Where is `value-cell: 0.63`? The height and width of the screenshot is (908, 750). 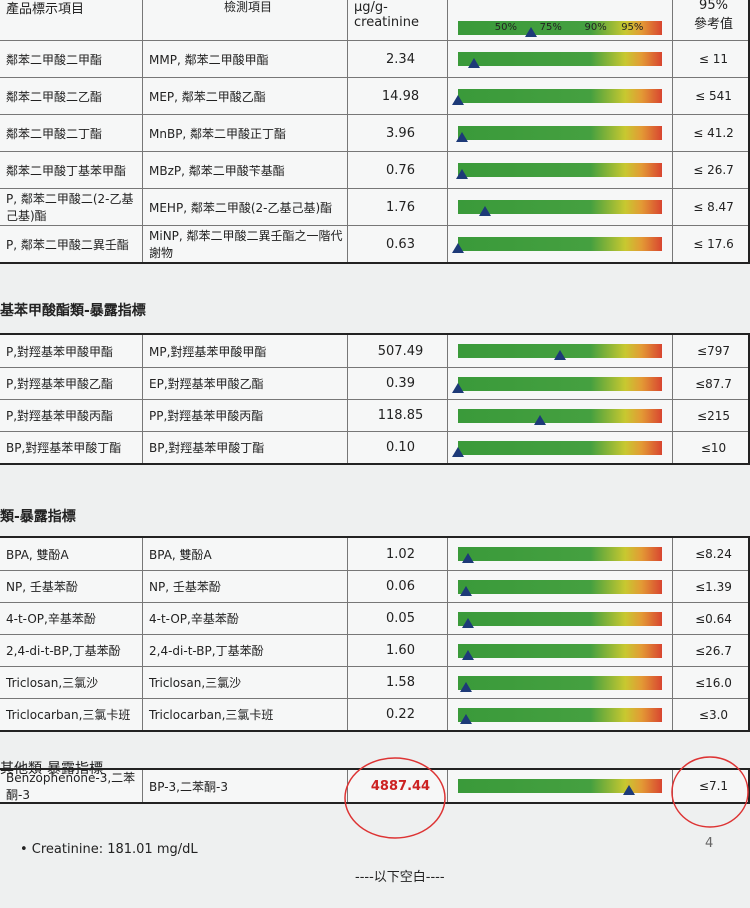 value-cell: 0.63 is located at coordinates (397, 244).